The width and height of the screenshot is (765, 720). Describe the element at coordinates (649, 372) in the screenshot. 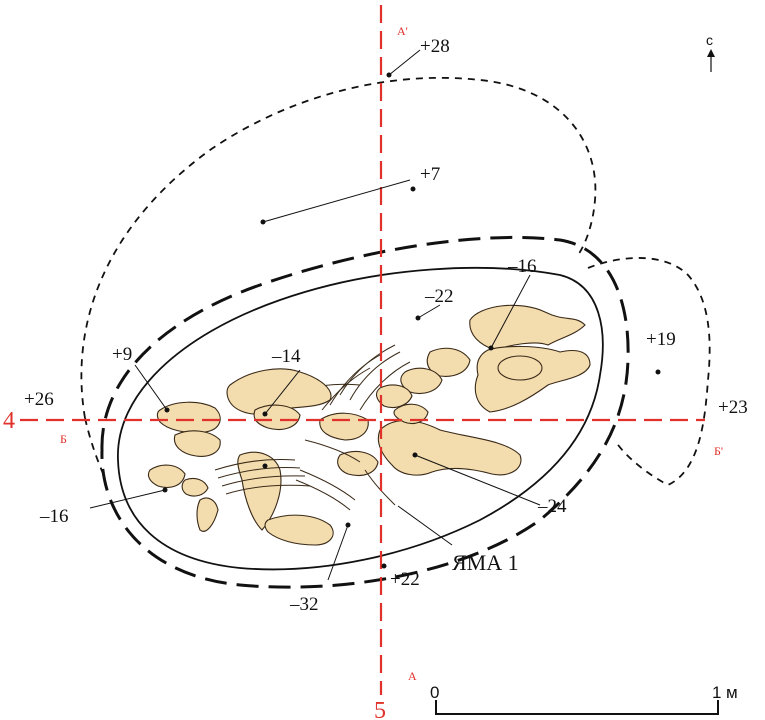

I see `right-lobe-dashed` at that location.